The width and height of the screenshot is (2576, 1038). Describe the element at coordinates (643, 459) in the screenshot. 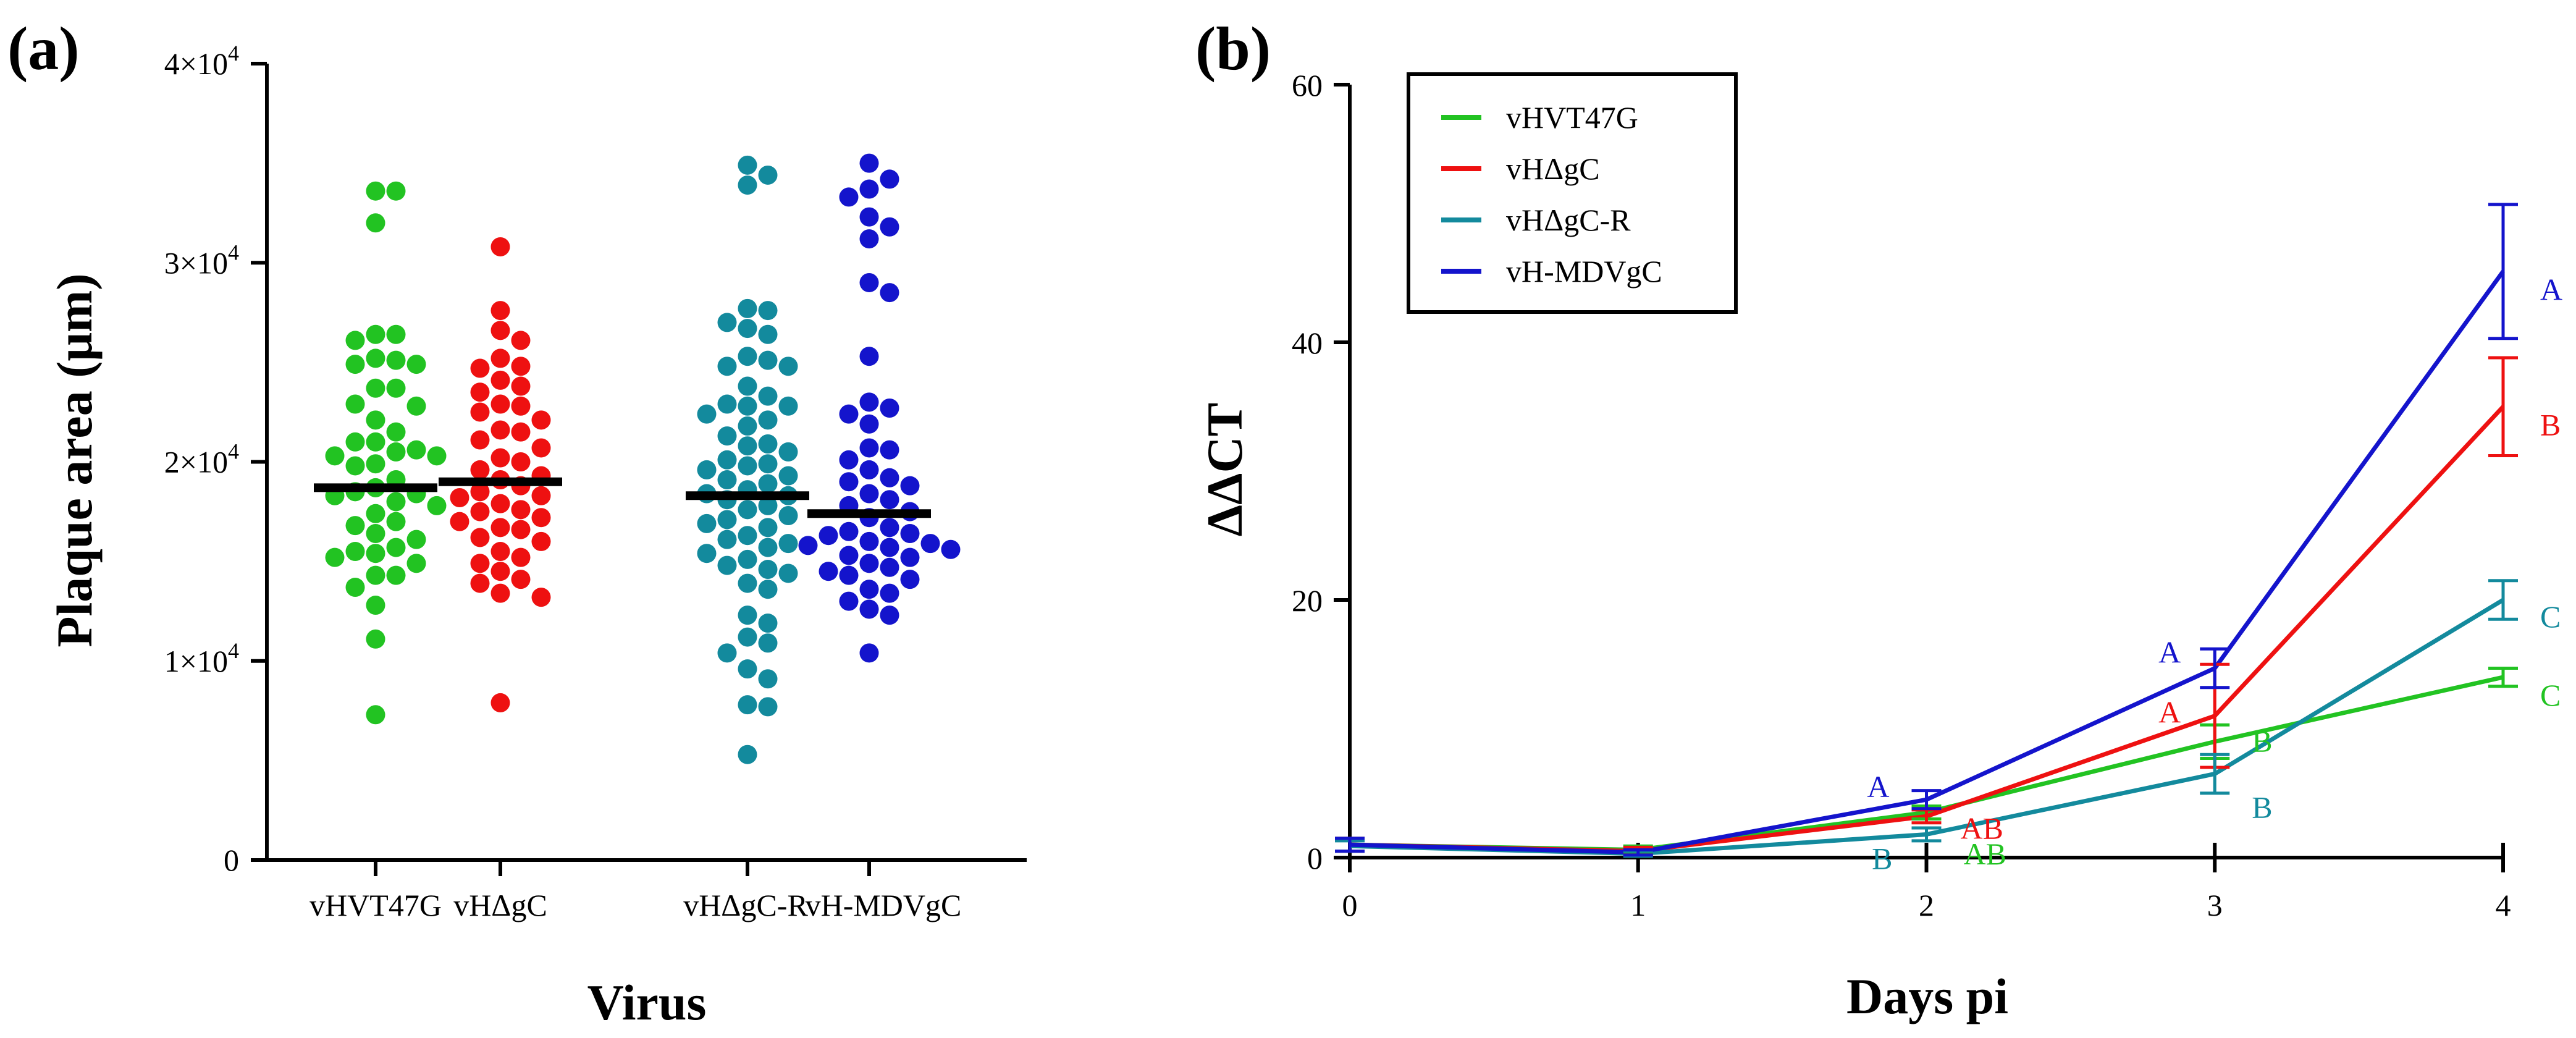

I see `panel-a-points` at that location.